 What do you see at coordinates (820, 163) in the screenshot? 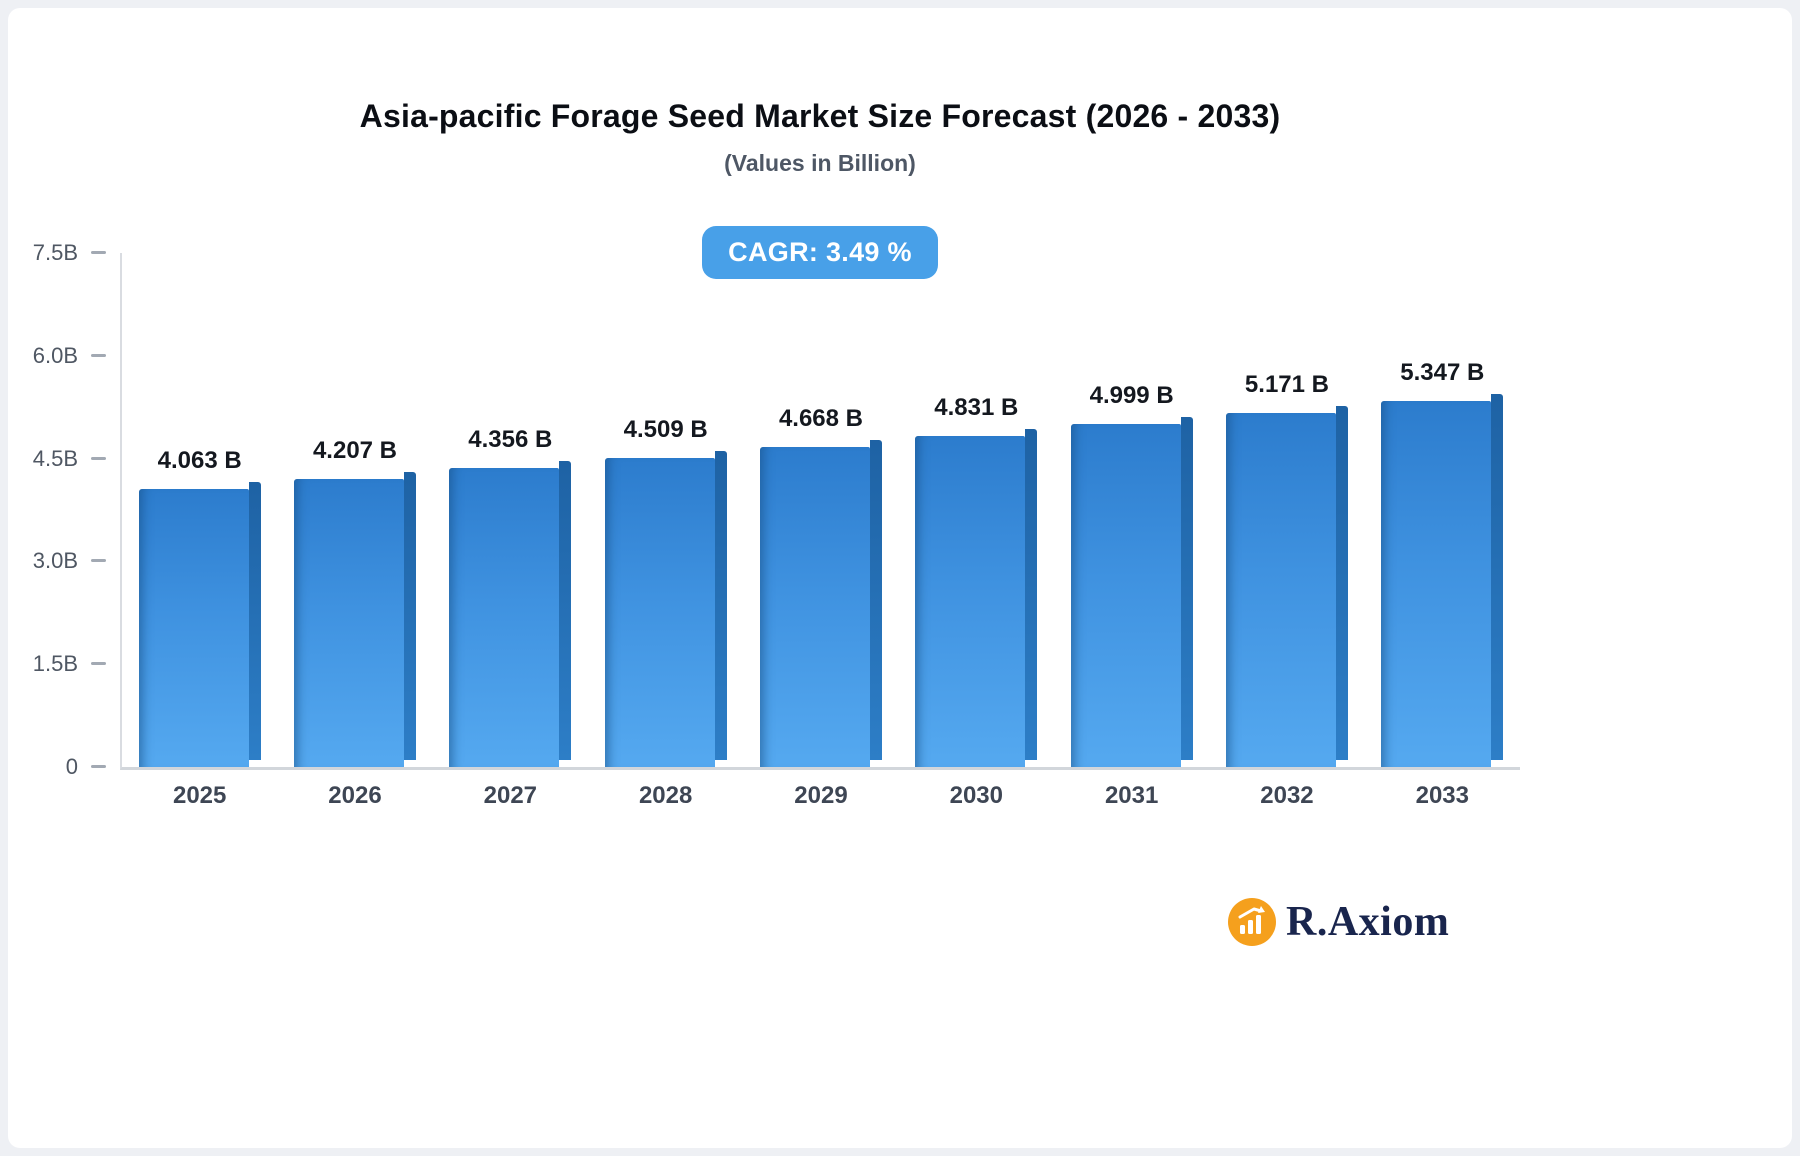
I see `chart-subtitle: (Values in Billion)` at bounding box center [820, 163].